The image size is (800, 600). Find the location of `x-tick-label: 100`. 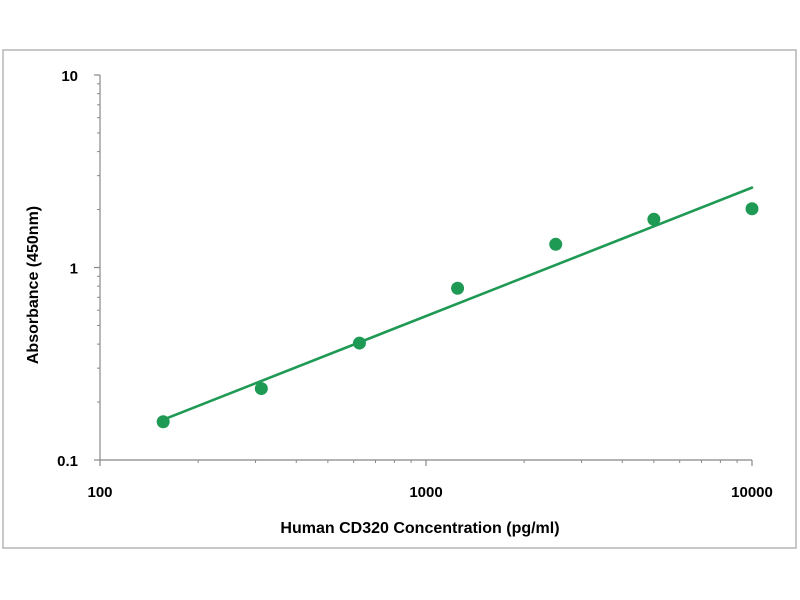

x-tick-label: 100 is located at coordinates (99, 492).